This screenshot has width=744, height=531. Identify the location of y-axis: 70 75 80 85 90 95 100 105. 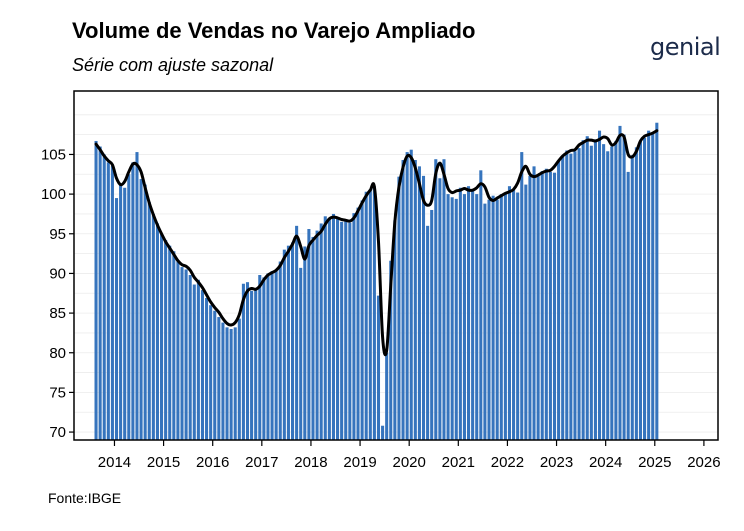
(57, 293).